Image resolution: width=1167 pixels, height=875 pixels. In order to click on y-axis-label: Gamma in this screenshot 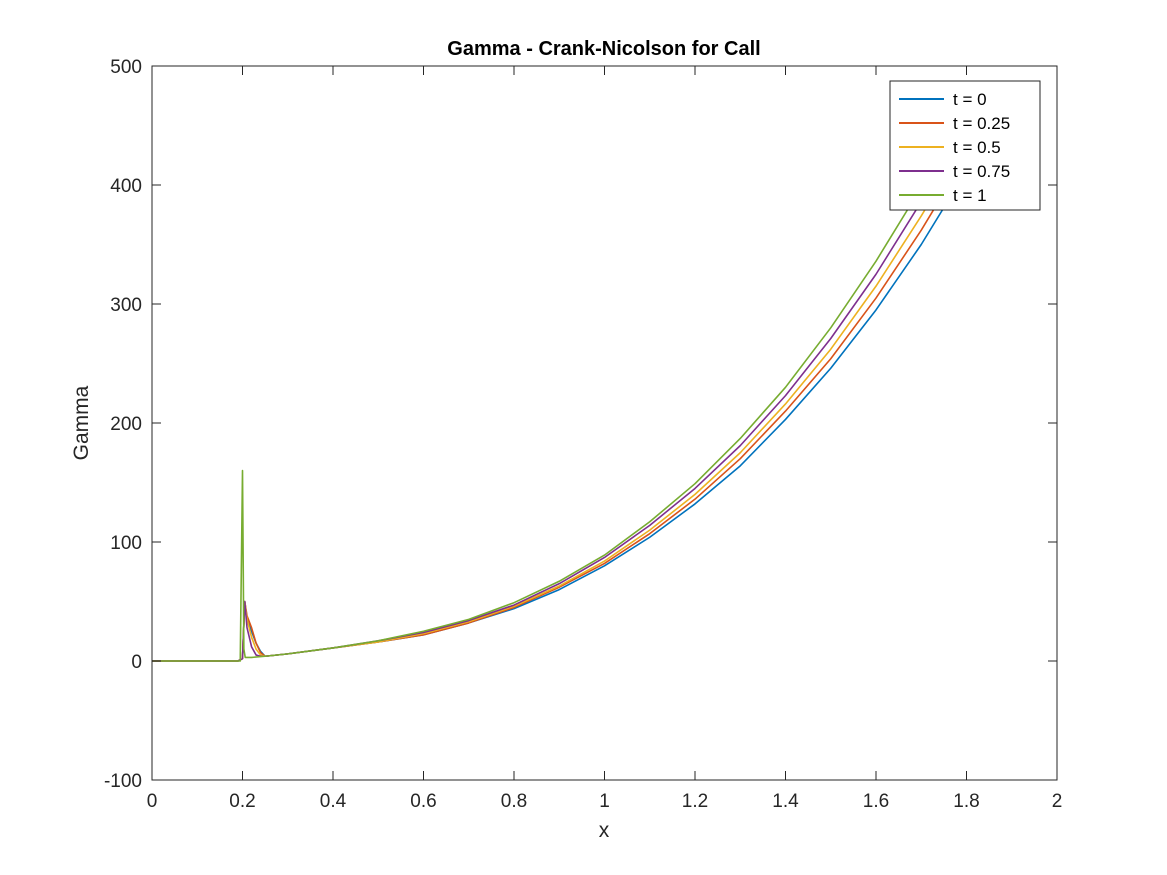, I will do `click(81, 422)`.